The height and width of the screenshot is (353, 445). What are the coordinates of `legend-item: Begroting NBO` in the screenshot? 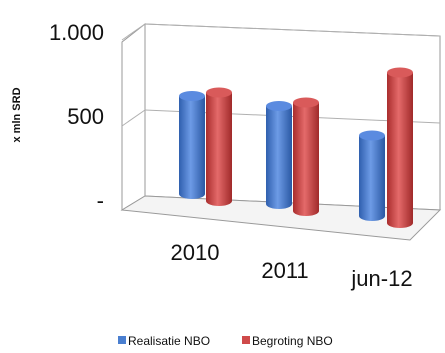 It's located at (287, 341).